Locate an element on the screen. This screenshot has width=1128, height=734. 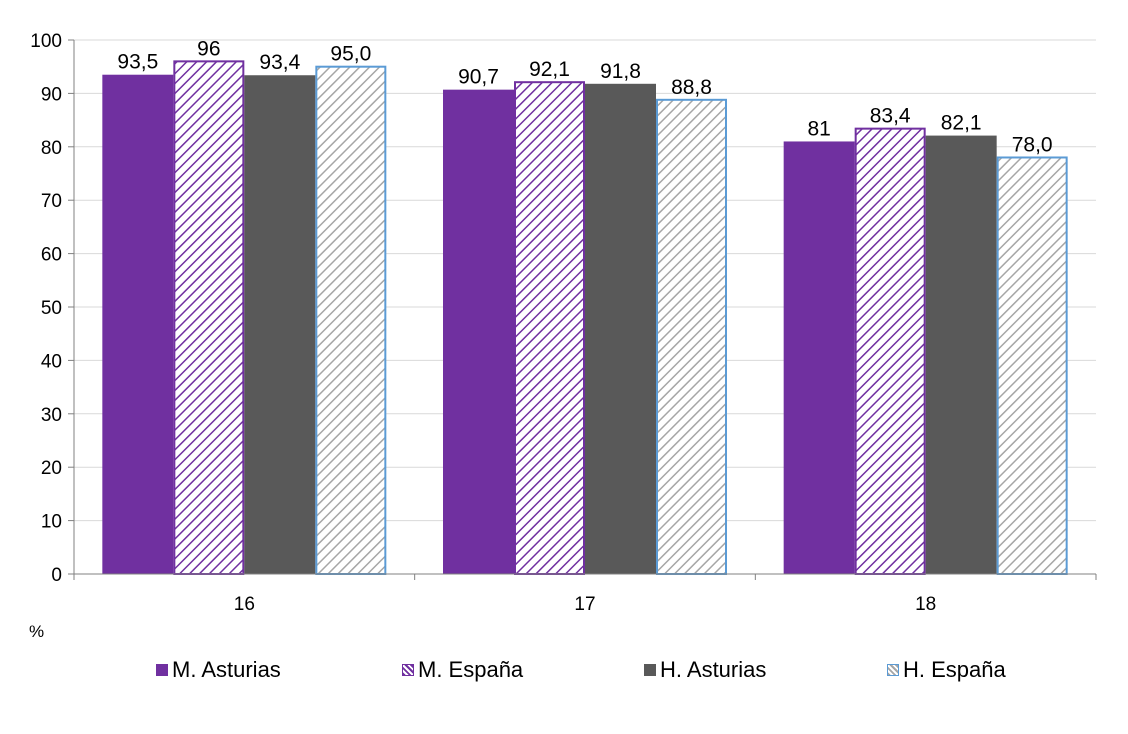
legend-swatch-m-espana is located at coordinates (408, 670).